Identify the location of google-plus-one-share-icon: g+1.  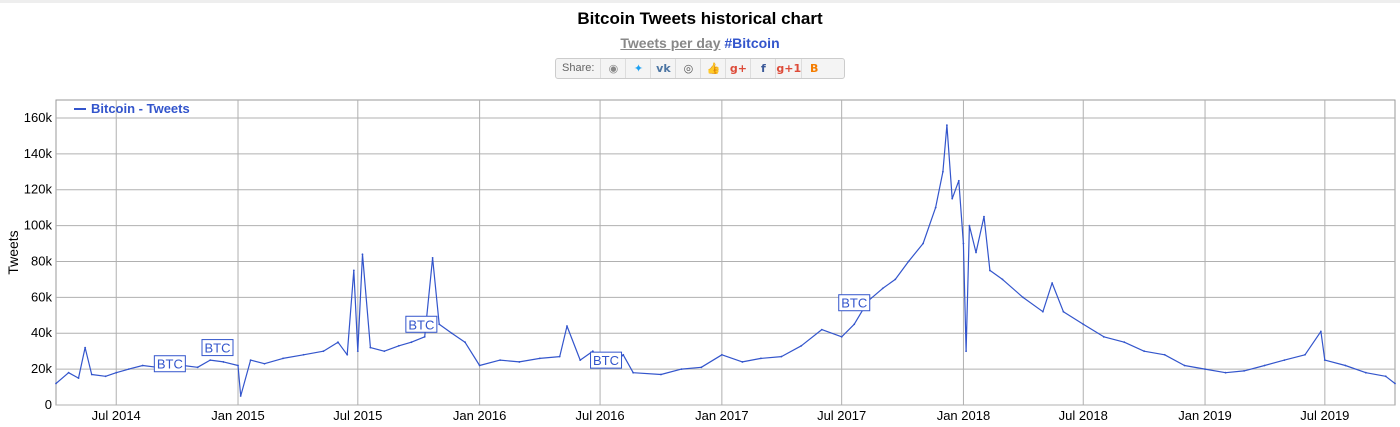
(789, 68).